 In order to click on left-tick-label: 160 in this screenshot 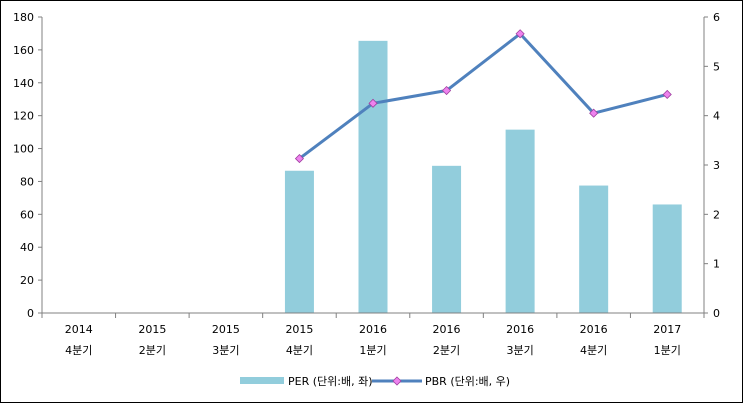, I will do `click(23, 50)`.